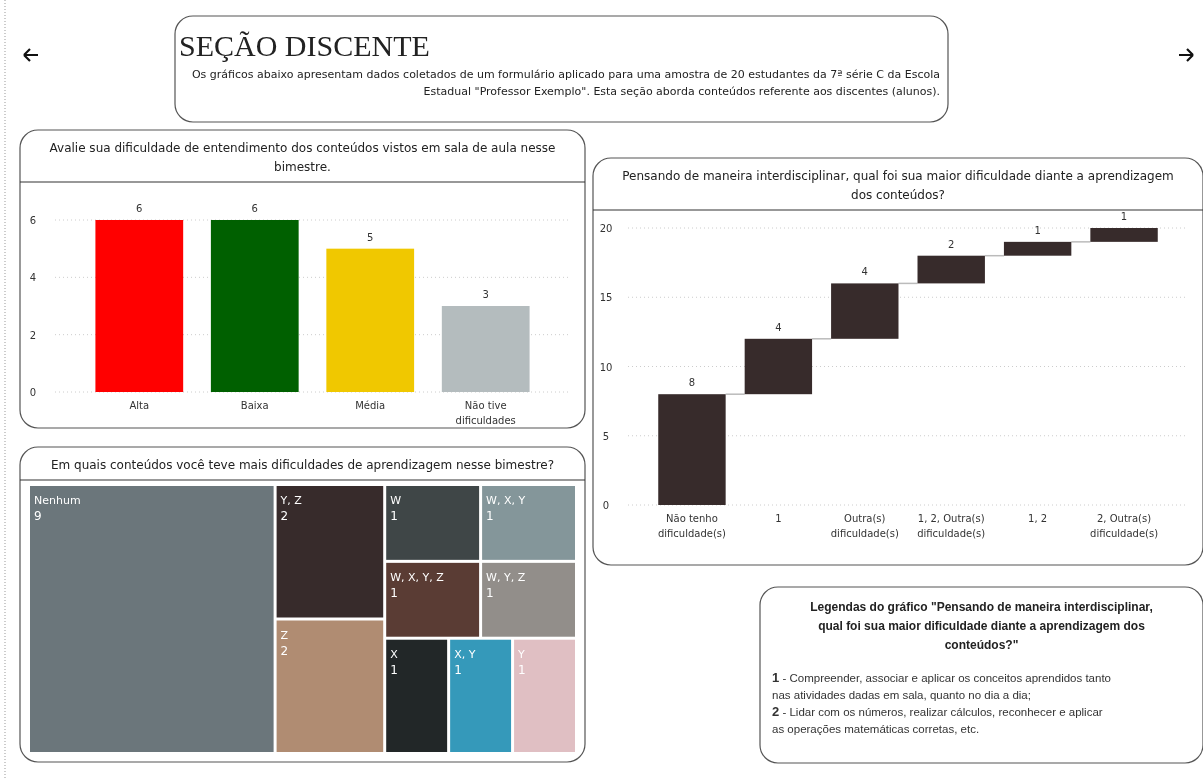  I want to click on x-tick-label: Média, so click(370, 405).